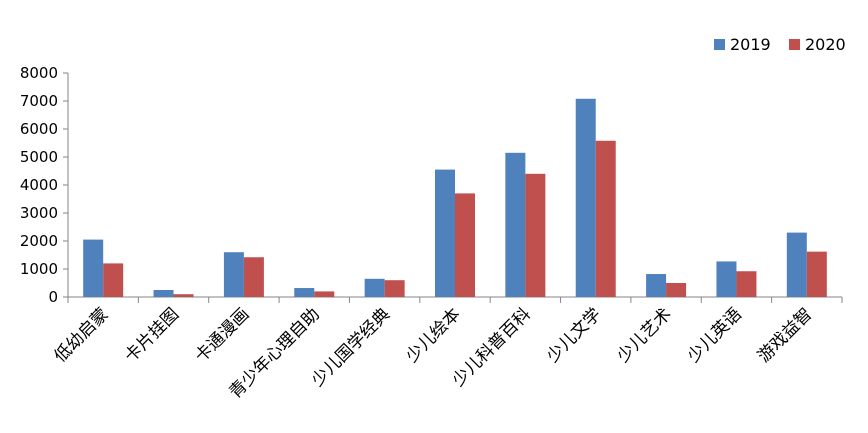 This screenshot has height=433, width=868. What do you see at coordinates (433, 335) in the screenshot?
I see `x-tick-label: 少儿绘本` at bounding box center [433, 335].